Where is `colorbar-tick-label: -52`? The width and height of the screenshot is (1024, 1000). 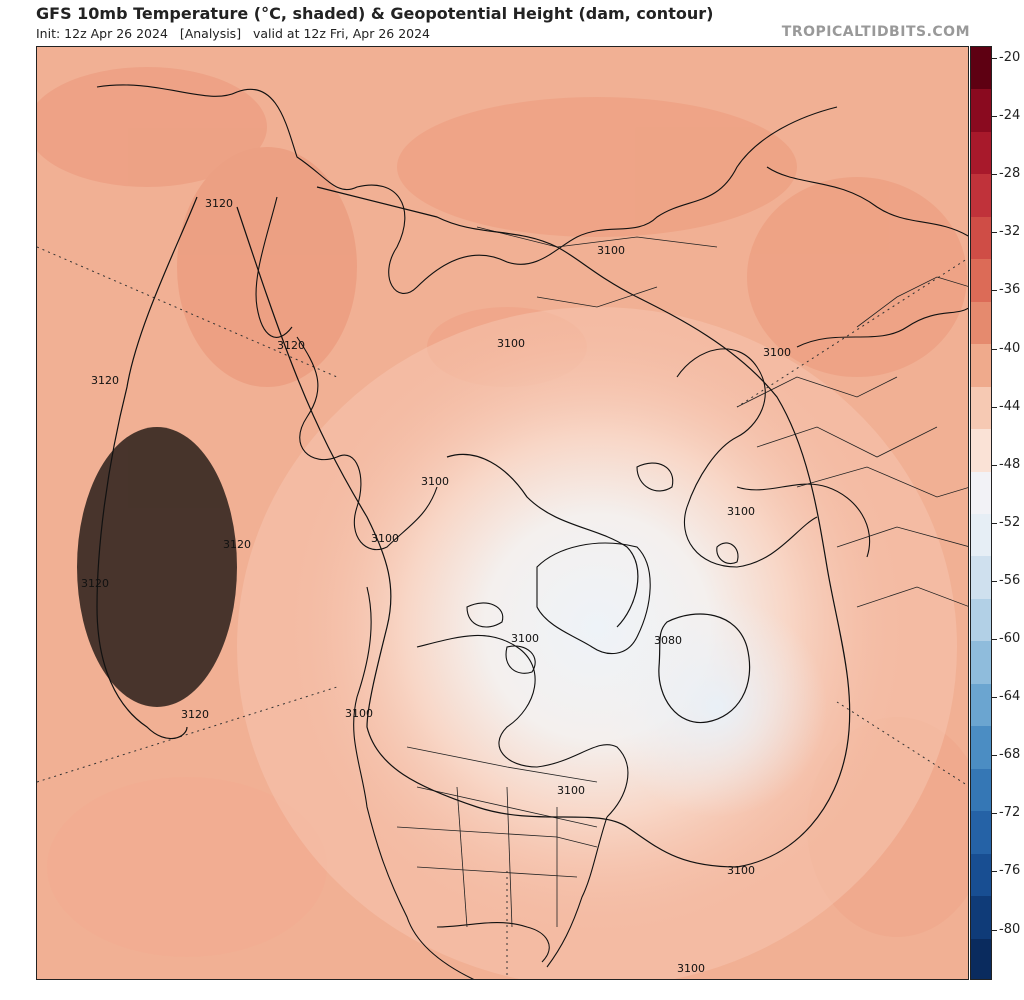 colorbar-tick-label: -52 is located at coordinates (1010, 522).